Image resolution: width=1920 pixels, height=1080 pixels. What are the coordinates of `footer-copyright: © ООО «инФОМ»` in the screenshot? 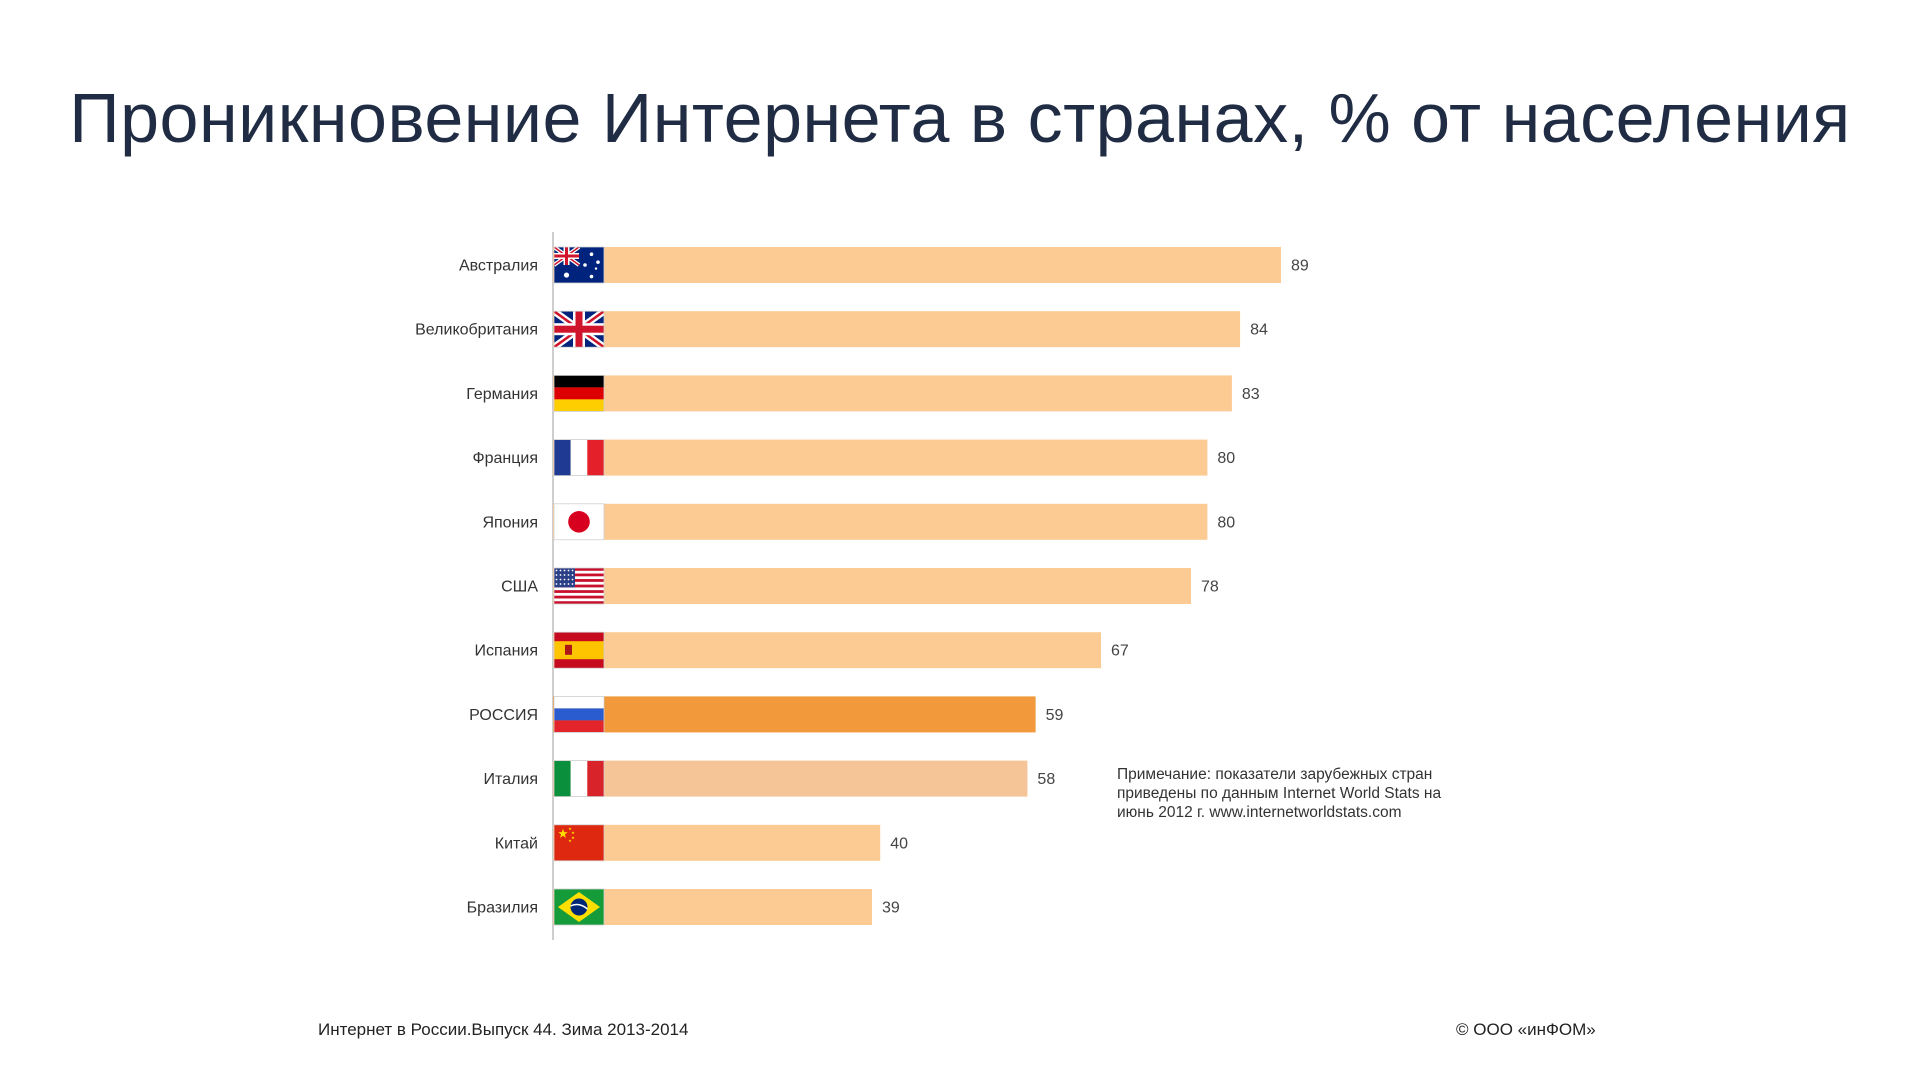 It's located at (1526, 1029).